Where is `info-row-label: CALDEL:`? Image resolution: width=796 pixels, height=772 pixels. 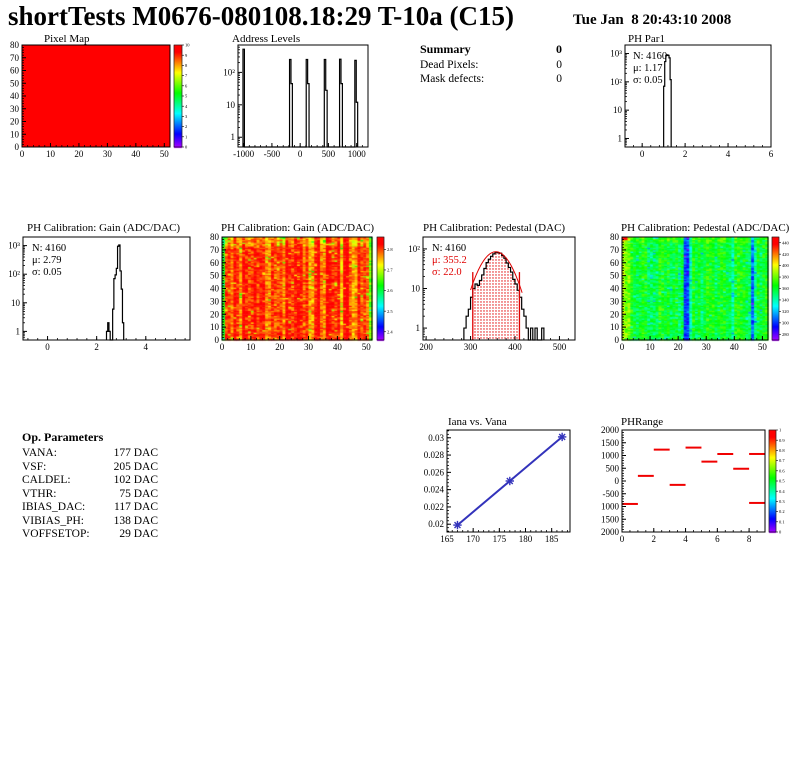 info-row-label: CALDEL: is located at coordinates (46, 480).